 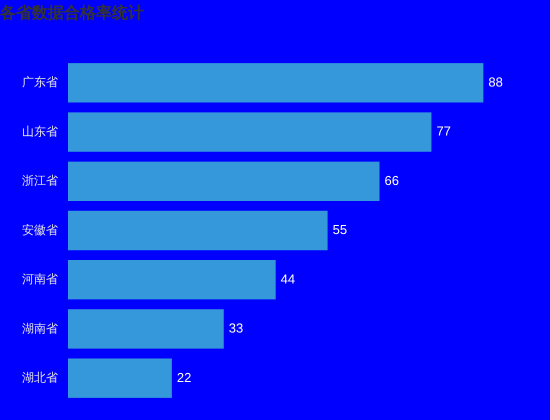 I want to click on y-tick-label: 河南省, so click(x=40, y=279).